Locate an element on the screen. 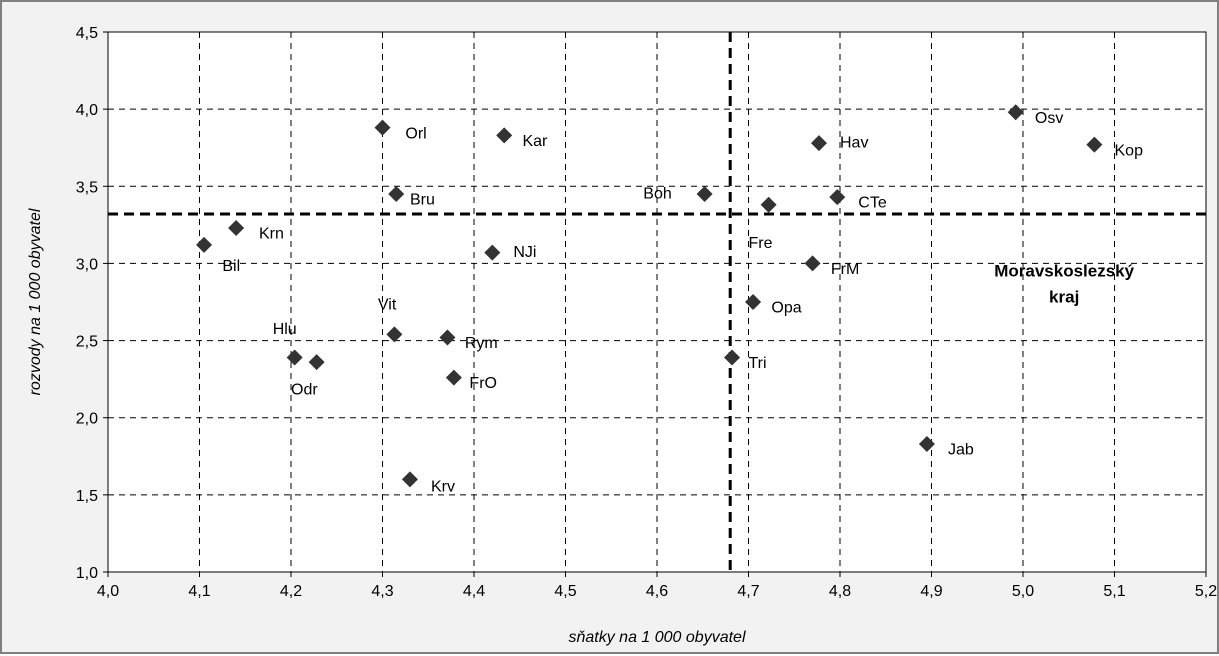 This screenshot has height=656, width=1219. point-label-krn: Krn is located at coordinates (271, 234).